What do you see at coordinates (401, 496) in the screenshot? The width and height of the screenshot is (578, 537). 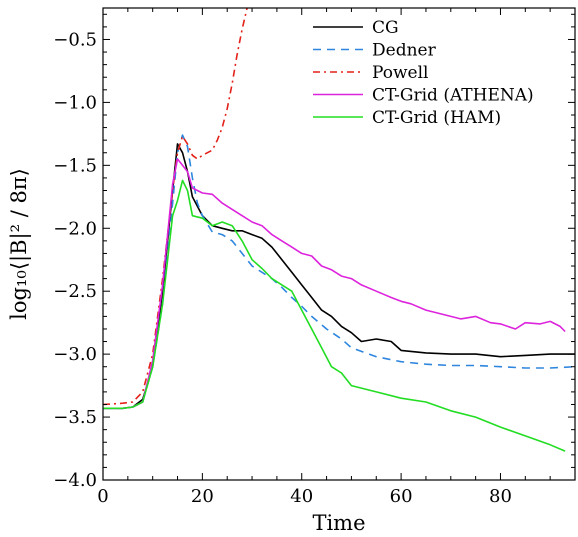 I see `x-tick-label: 60` at bounding box center [401, 496].